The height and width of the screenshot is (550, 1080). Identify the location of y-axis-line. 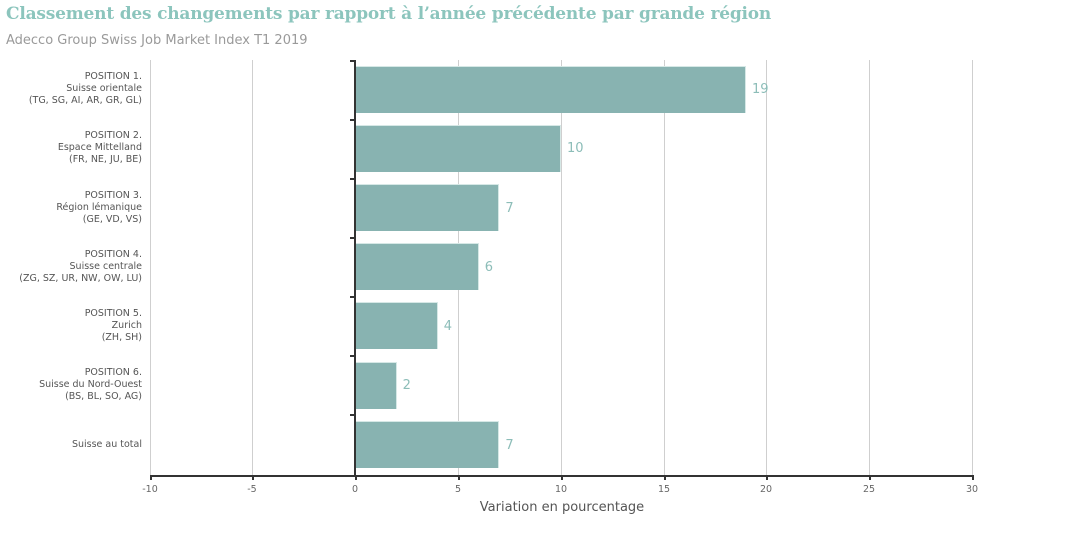
(355, 267).